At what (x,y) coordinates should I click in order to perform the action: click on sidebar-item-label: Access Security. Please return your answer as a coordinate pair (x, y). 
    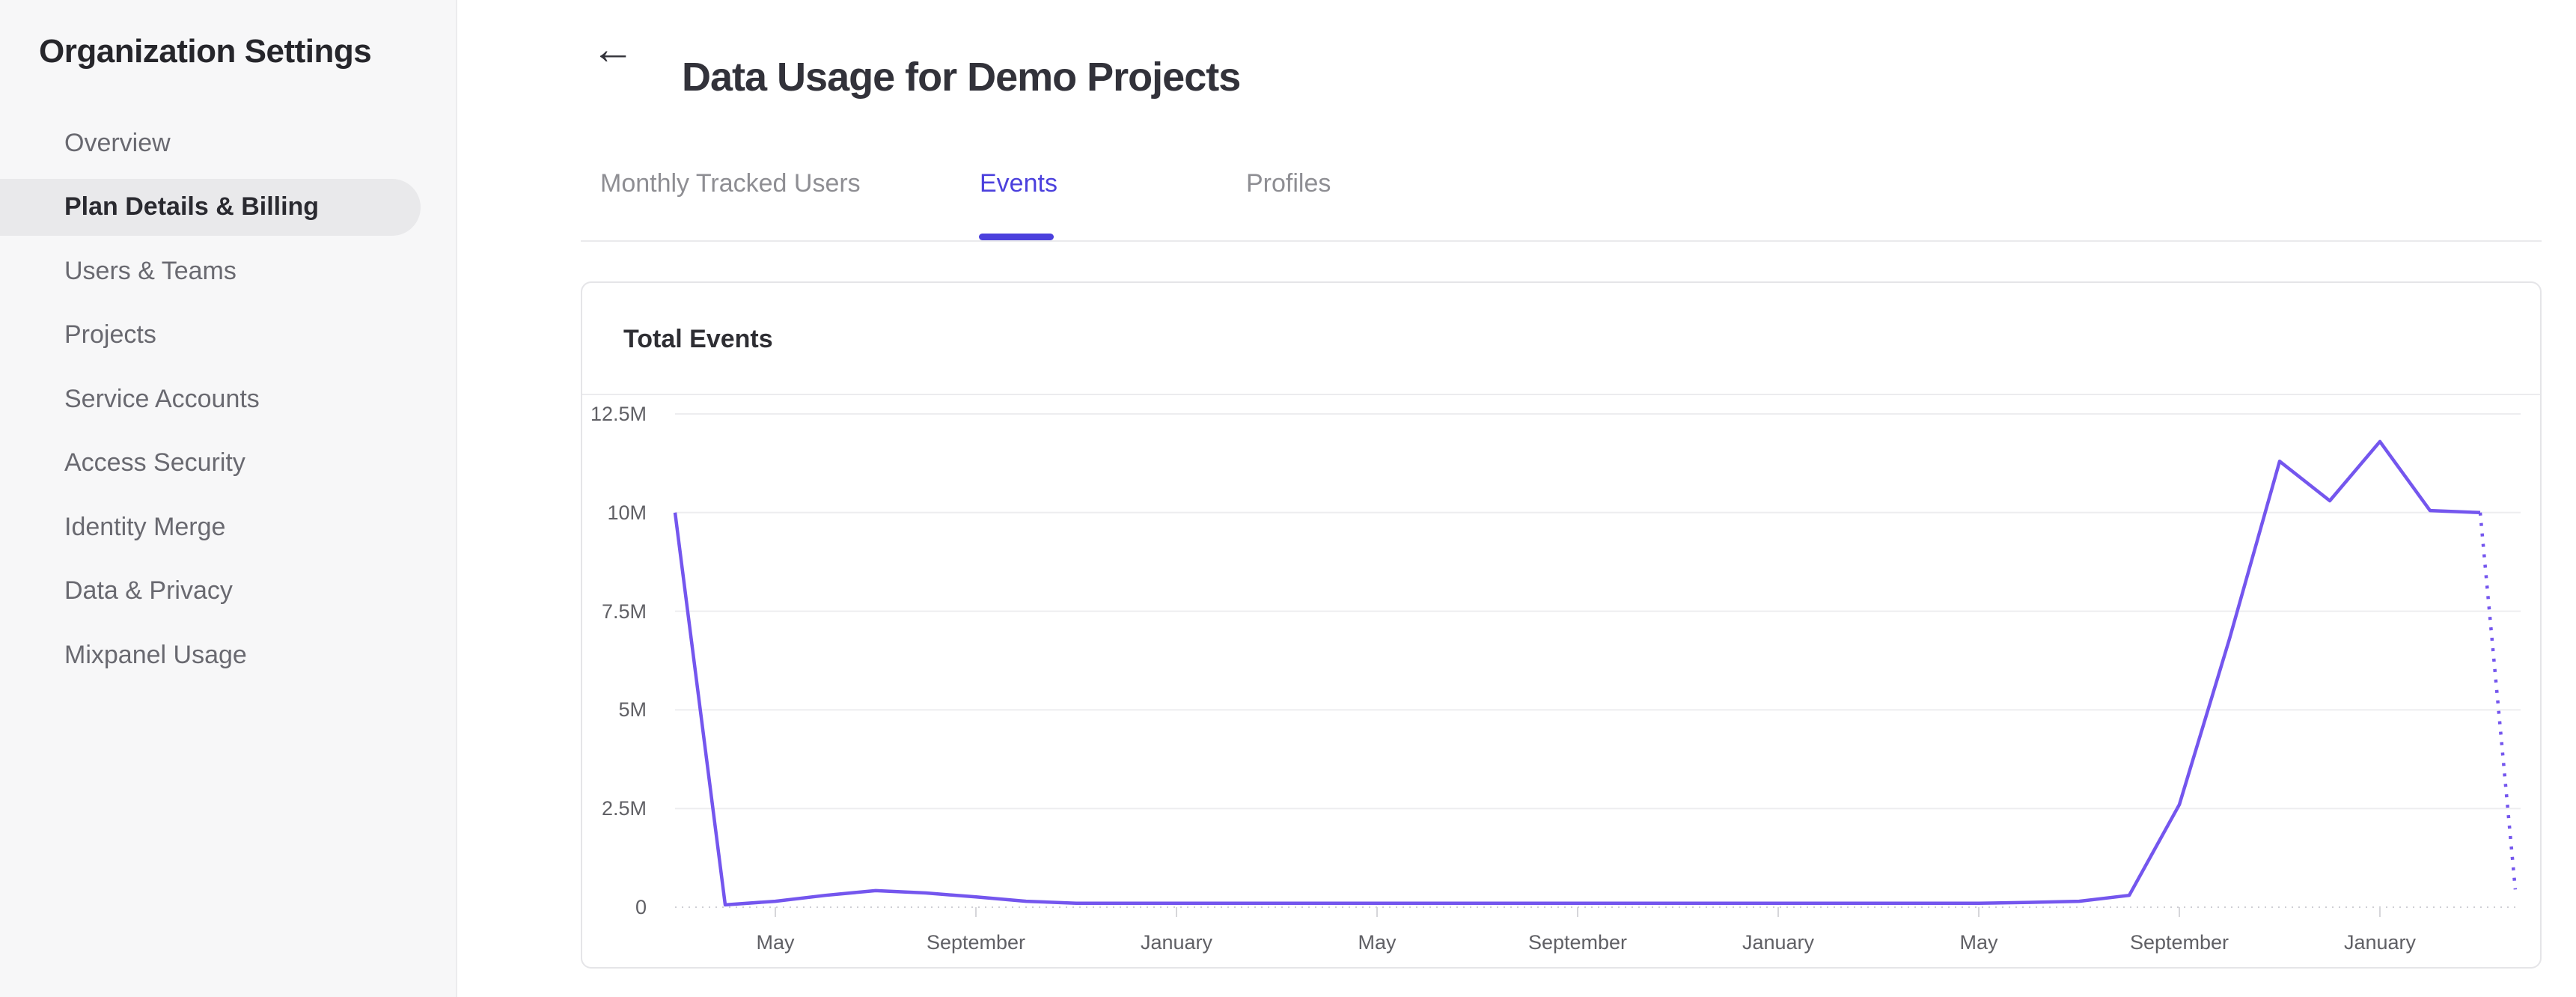
    Looking at the image, I should click on (154, 463).